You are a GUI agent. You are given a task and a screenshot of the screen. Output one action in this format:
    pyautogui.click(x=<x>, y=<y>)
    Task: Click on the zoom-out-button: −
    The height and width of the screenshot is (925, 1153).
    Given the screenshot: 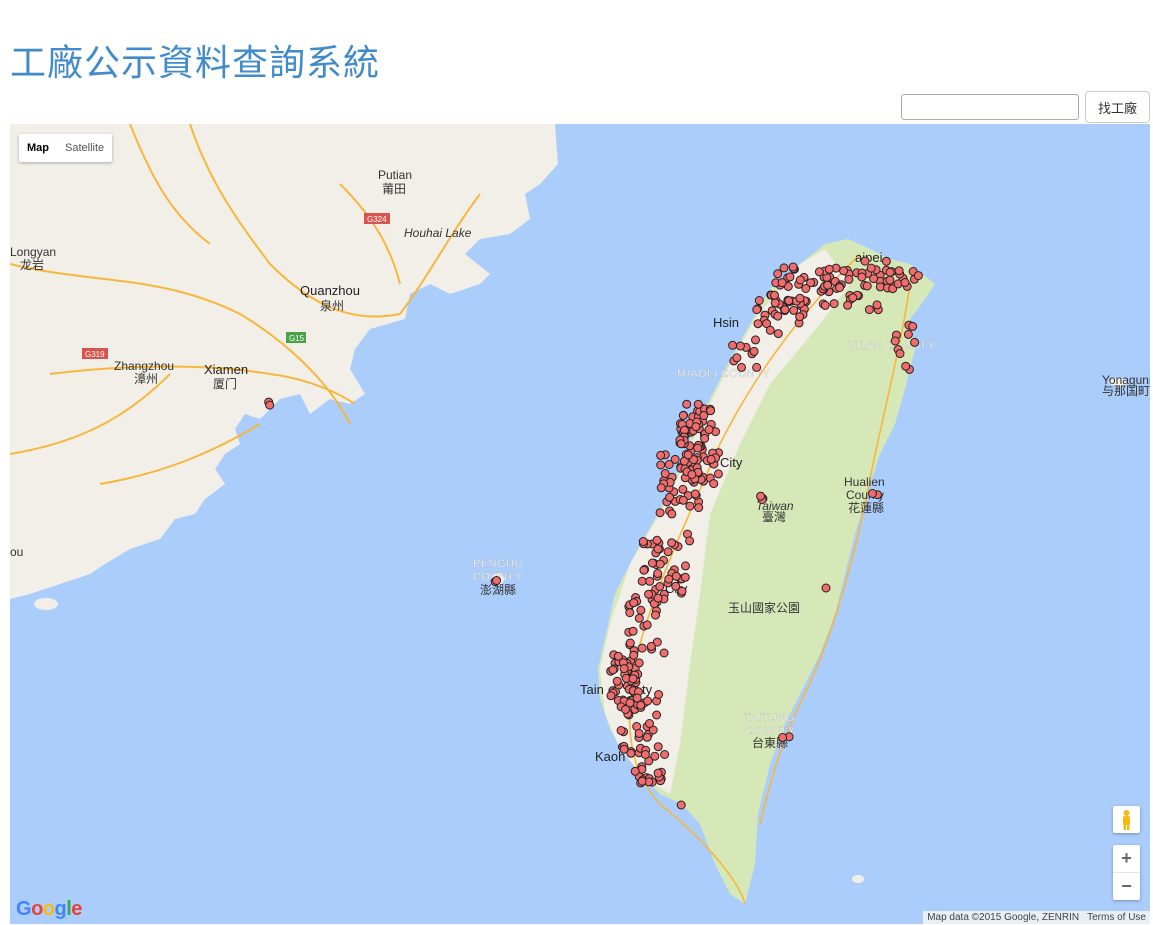 What is the action you would take?
    pyautogui.click(x=1126, y=886)
    